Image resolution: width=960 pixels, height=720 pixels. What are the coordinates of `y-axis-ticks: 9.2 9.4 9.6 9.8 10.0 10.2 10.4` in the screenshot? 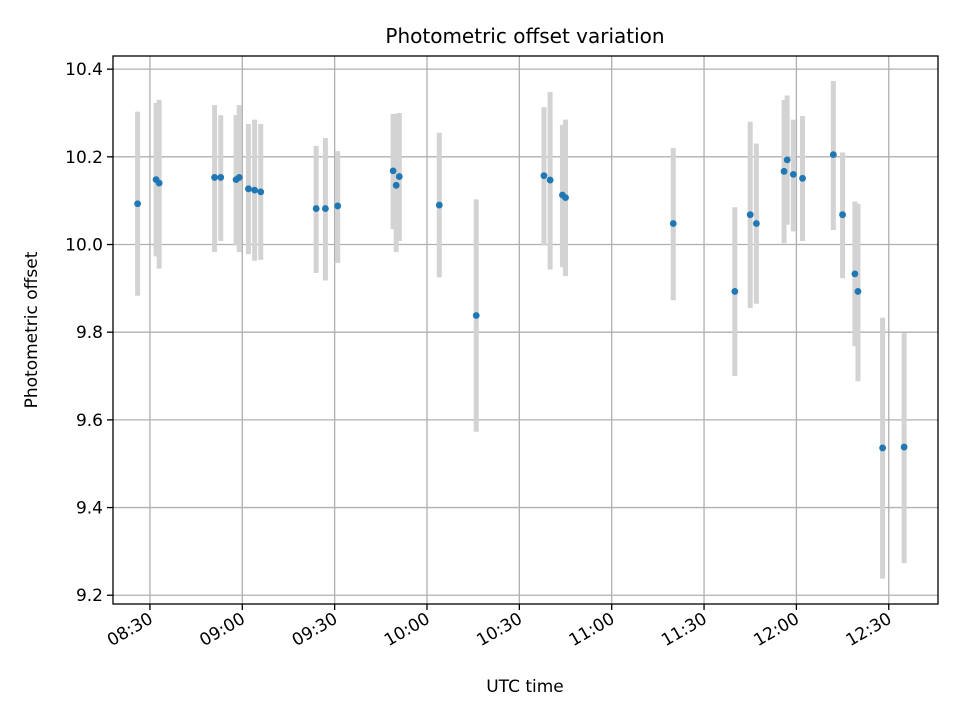 It's located at (89, 333).